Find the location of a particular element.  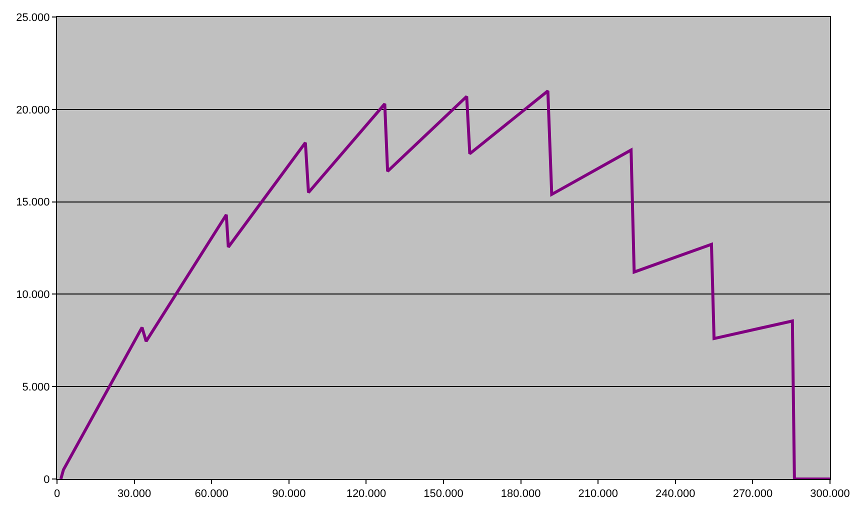

x-tick-label: 60.000 is located at coordinates (211, 494).